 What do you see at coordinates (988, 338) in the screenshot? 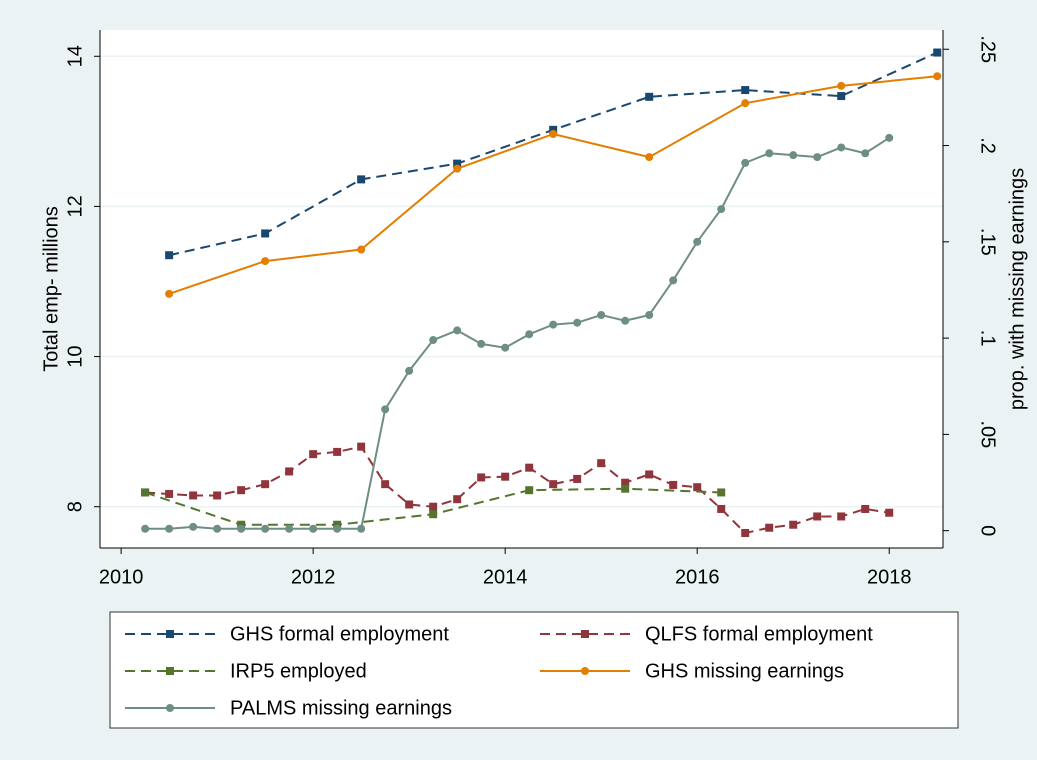
I see `y2-tick-label: .1` at bounding box center [988, 338].